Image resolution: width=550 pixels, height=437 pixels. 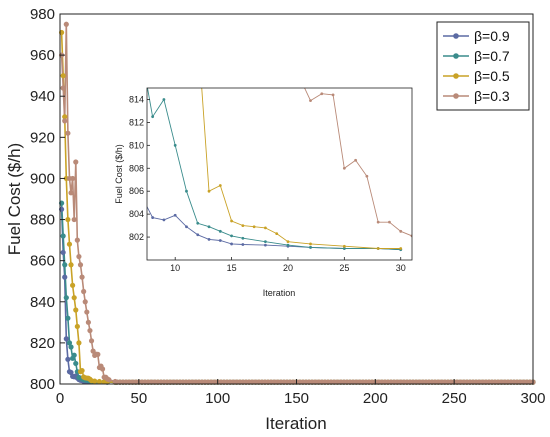 What do you see at coordinates (344, 268) in the screenshot?
I see `inset-x-tick-label: 25` at bounding box center [344, 268].